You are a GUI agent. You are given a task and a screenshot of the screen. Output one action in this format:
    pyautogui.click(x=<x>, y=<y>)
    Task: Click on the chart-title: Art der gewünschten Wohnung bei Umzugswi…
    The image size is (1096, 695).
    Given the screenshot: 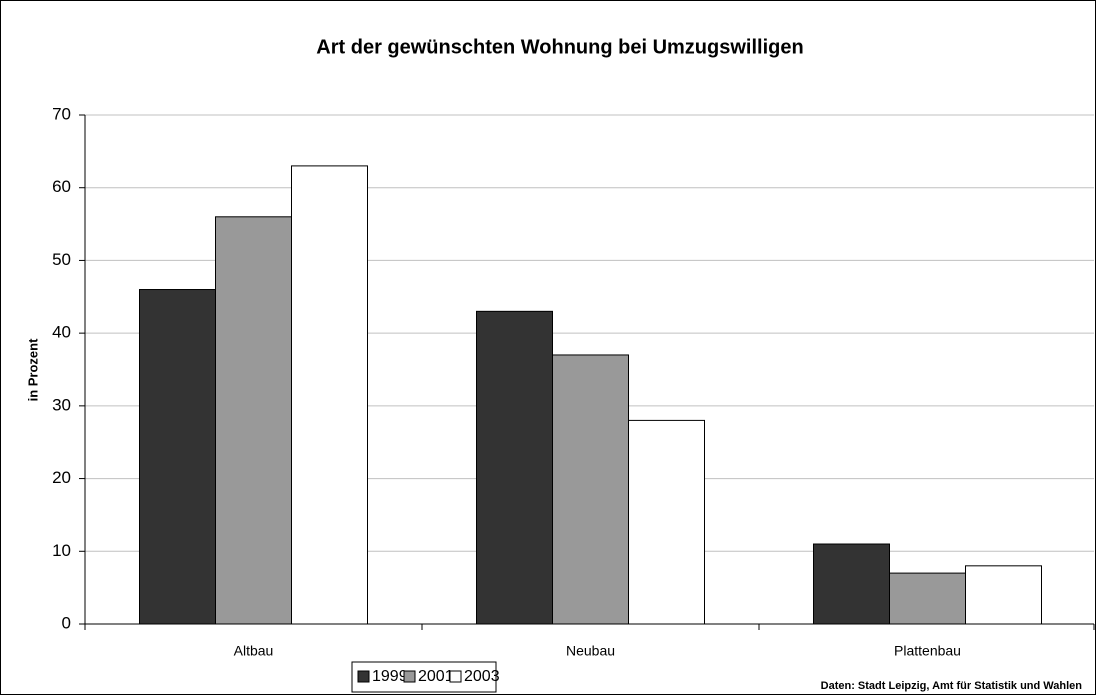 What is the action you would take?
    pyautogui.click(x=559, y=47)
    